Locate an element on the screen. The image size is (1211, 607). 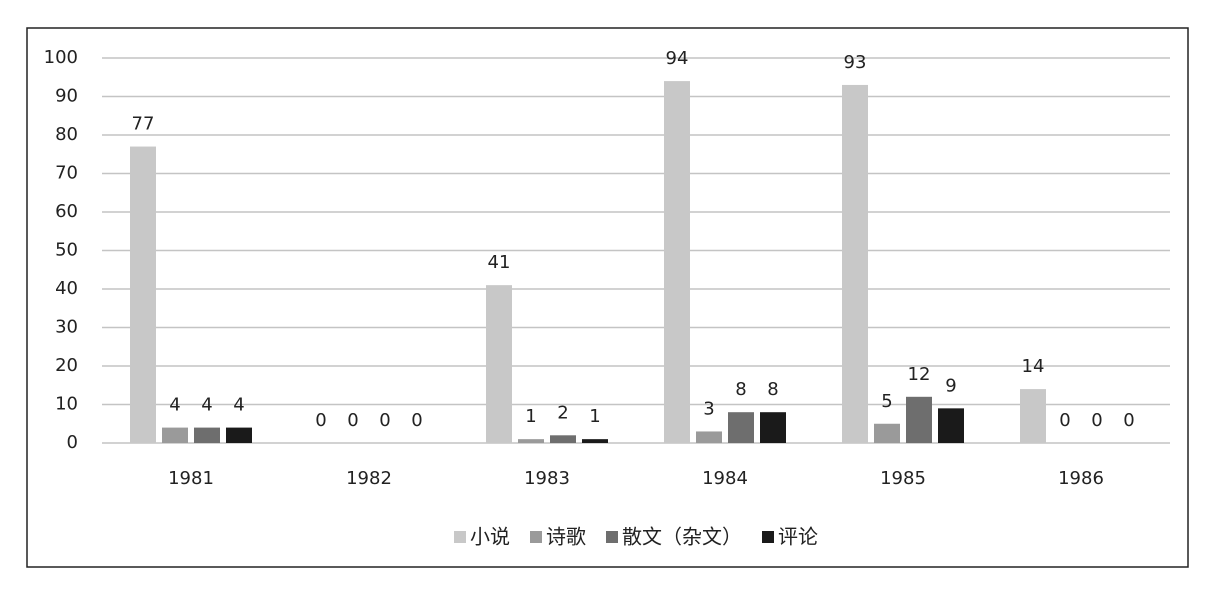
data-label: 12 is located at coordinates (919, 374).